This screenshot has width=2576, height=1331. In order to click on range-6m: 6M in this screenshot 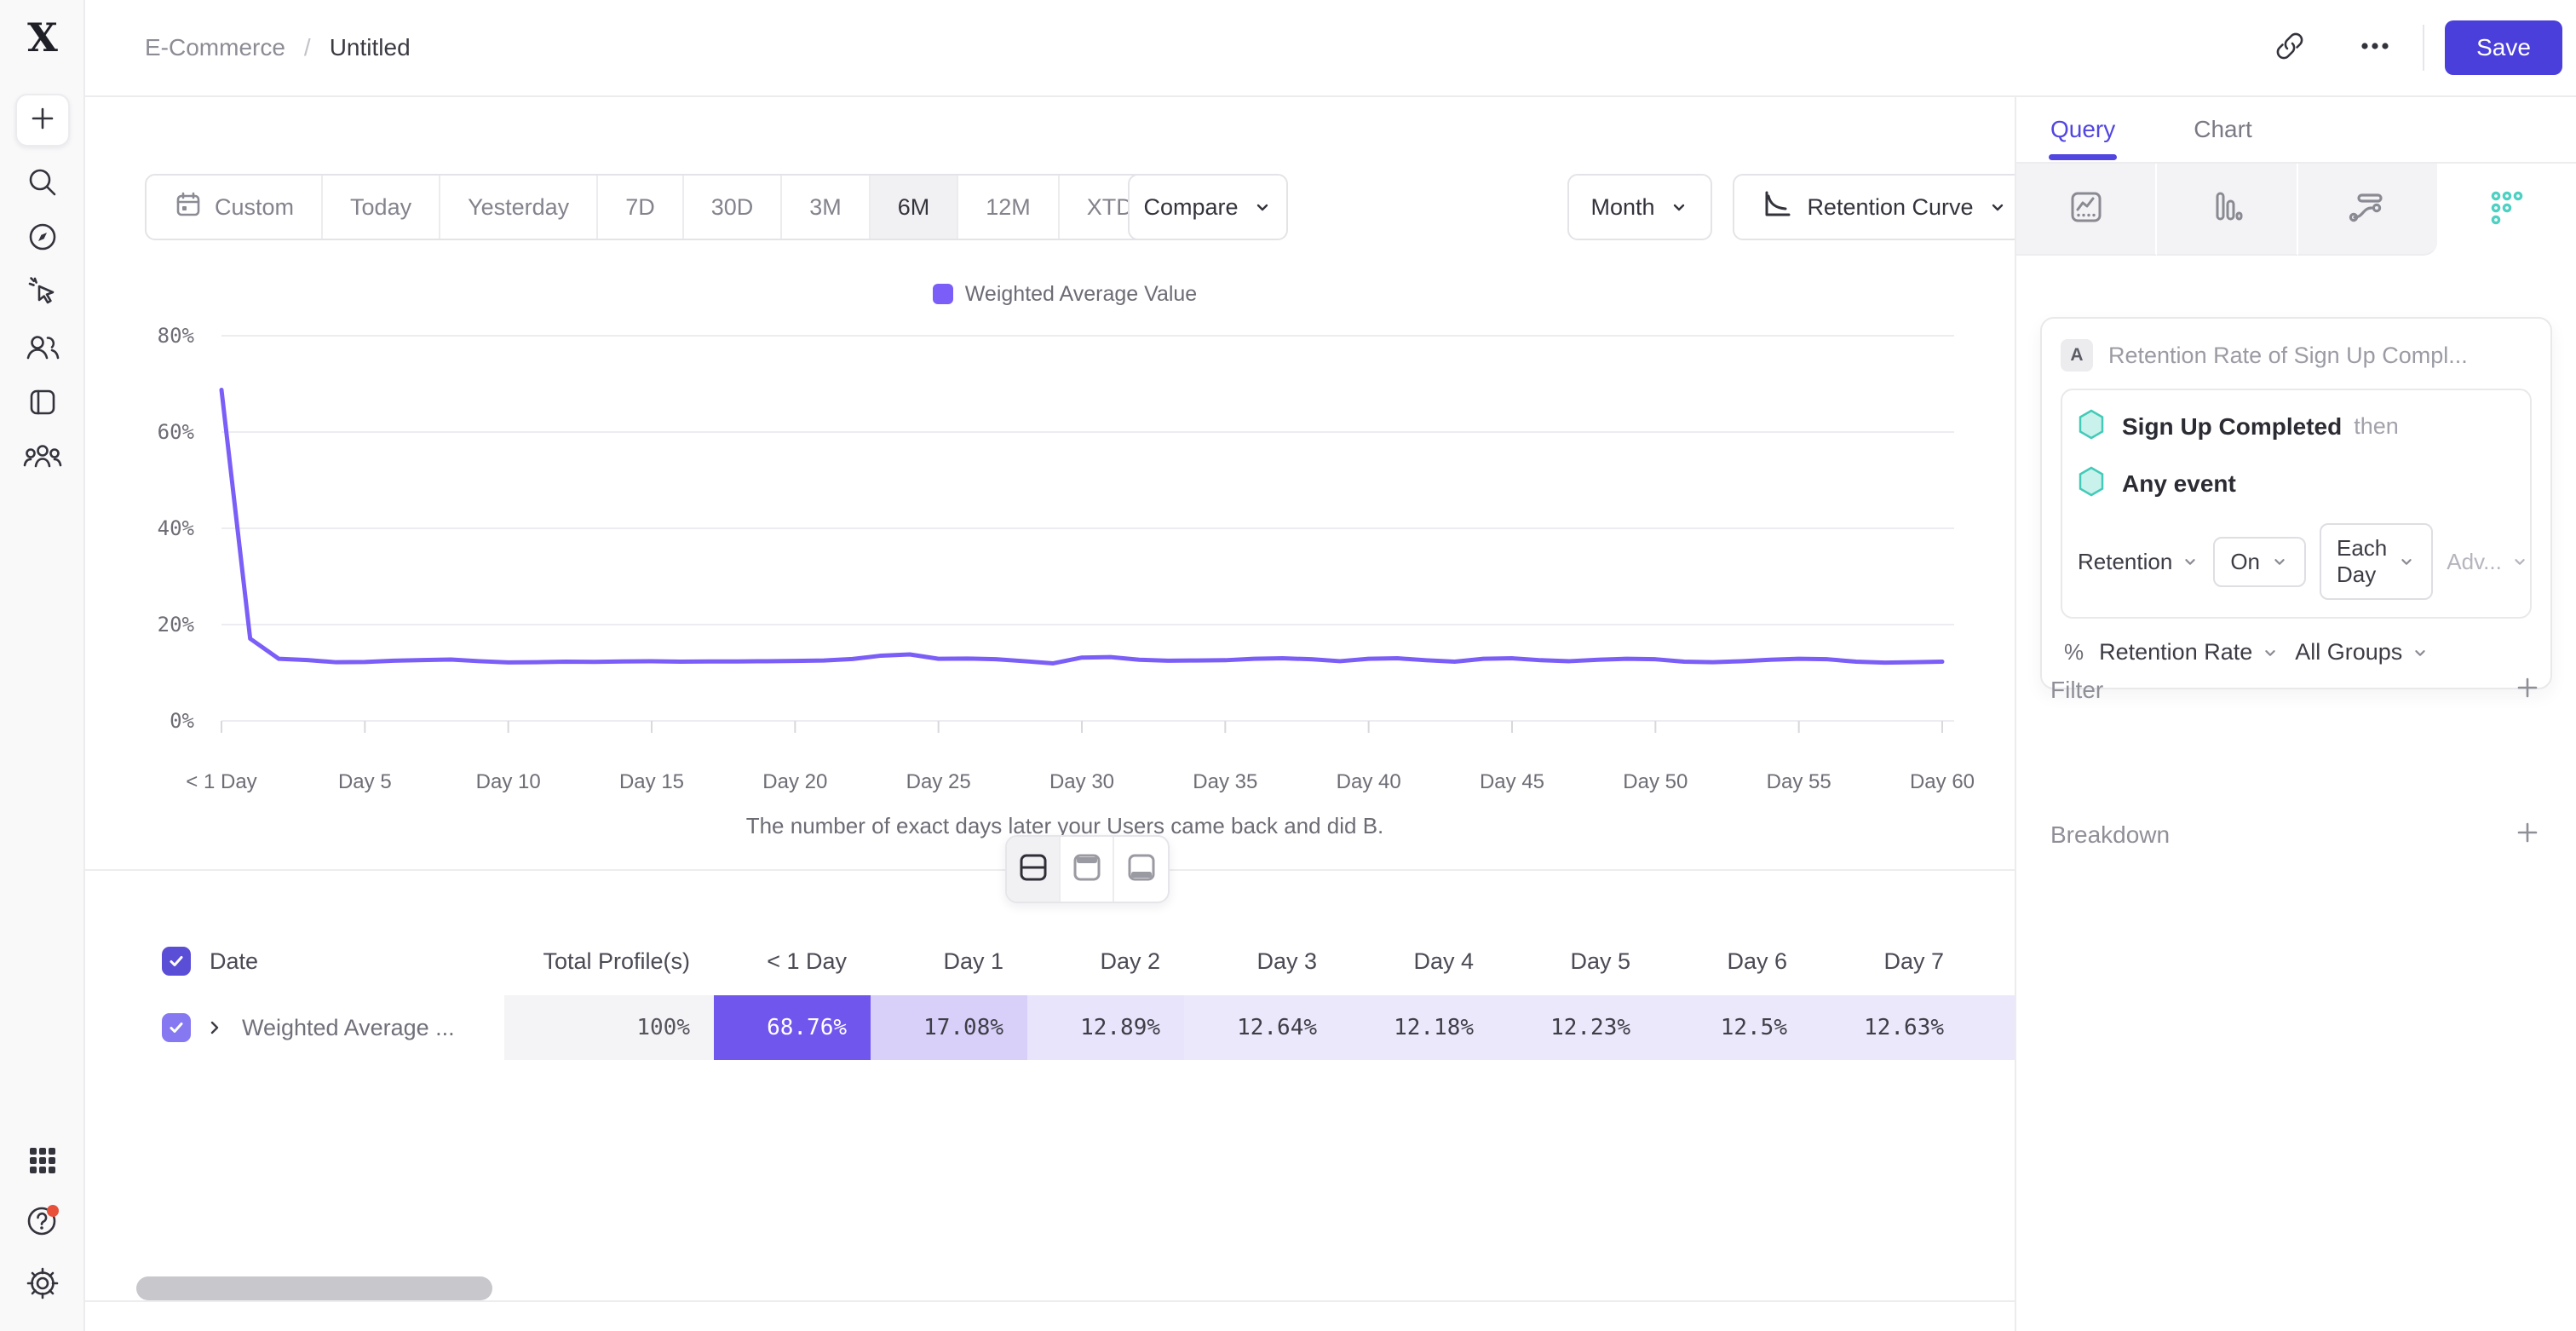, I will do `click(915, 207)`.